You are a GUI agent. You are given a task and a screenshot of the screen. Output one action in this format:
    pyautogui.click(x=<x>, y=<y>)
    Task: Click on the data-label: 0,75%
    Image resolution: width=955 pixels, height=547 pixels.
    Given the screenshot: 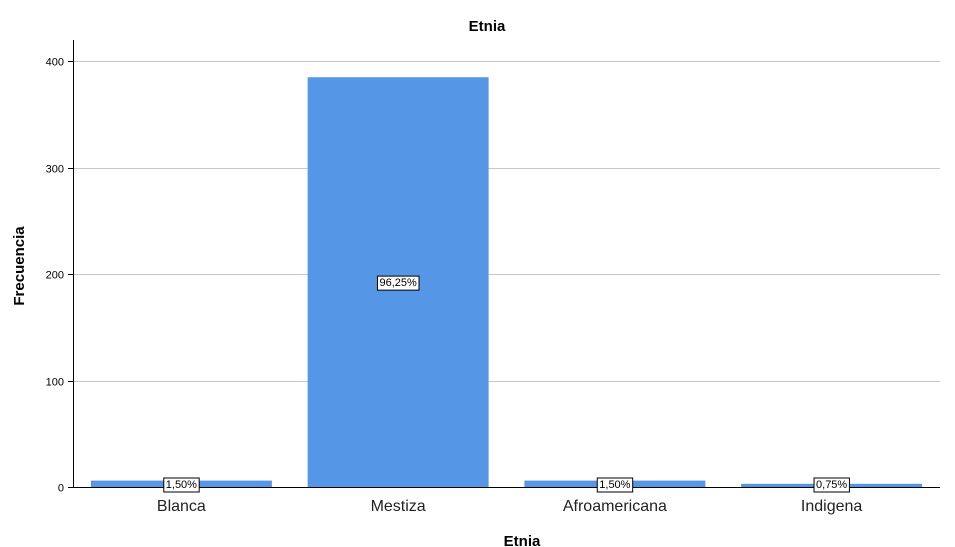 What is the action you would take?
    pyautogui.click(x=831, y=485)
    